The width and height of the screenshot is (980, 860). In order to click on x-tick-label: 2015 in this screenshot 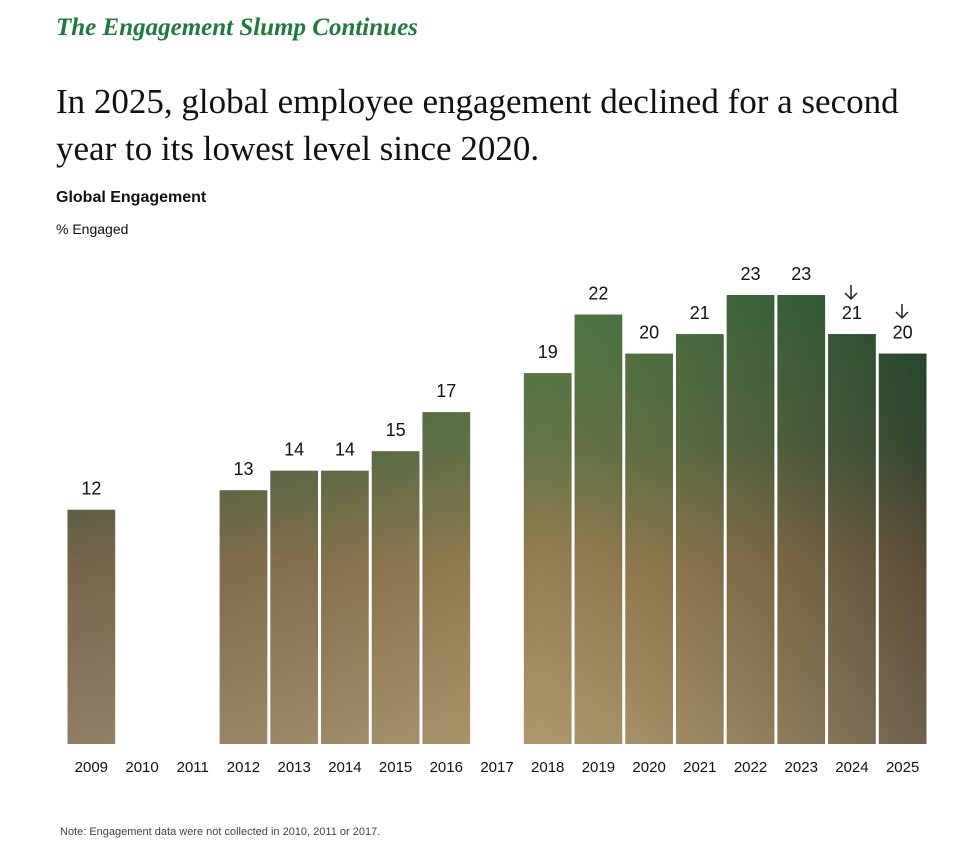, I will do `click(395, 767)`.